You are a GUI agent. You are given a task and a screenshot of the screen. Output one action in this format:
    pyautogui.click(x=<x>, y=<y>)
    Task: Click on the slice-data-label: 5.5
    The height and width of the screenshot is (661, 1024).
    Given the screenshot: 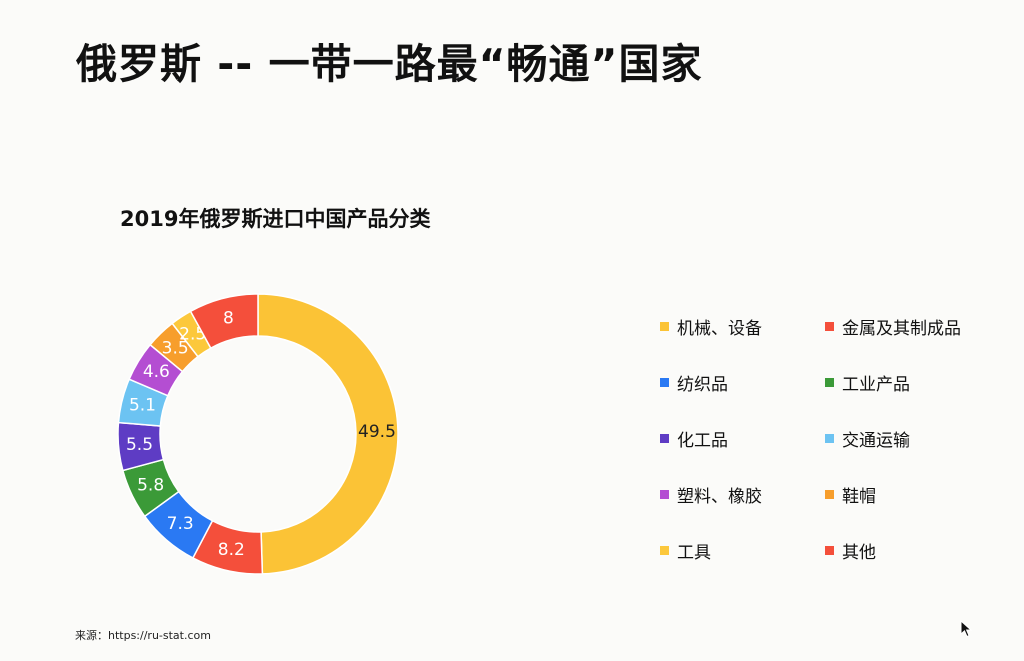 What is the action you would take?
    pyautogui.click(x=139, y=445)
    